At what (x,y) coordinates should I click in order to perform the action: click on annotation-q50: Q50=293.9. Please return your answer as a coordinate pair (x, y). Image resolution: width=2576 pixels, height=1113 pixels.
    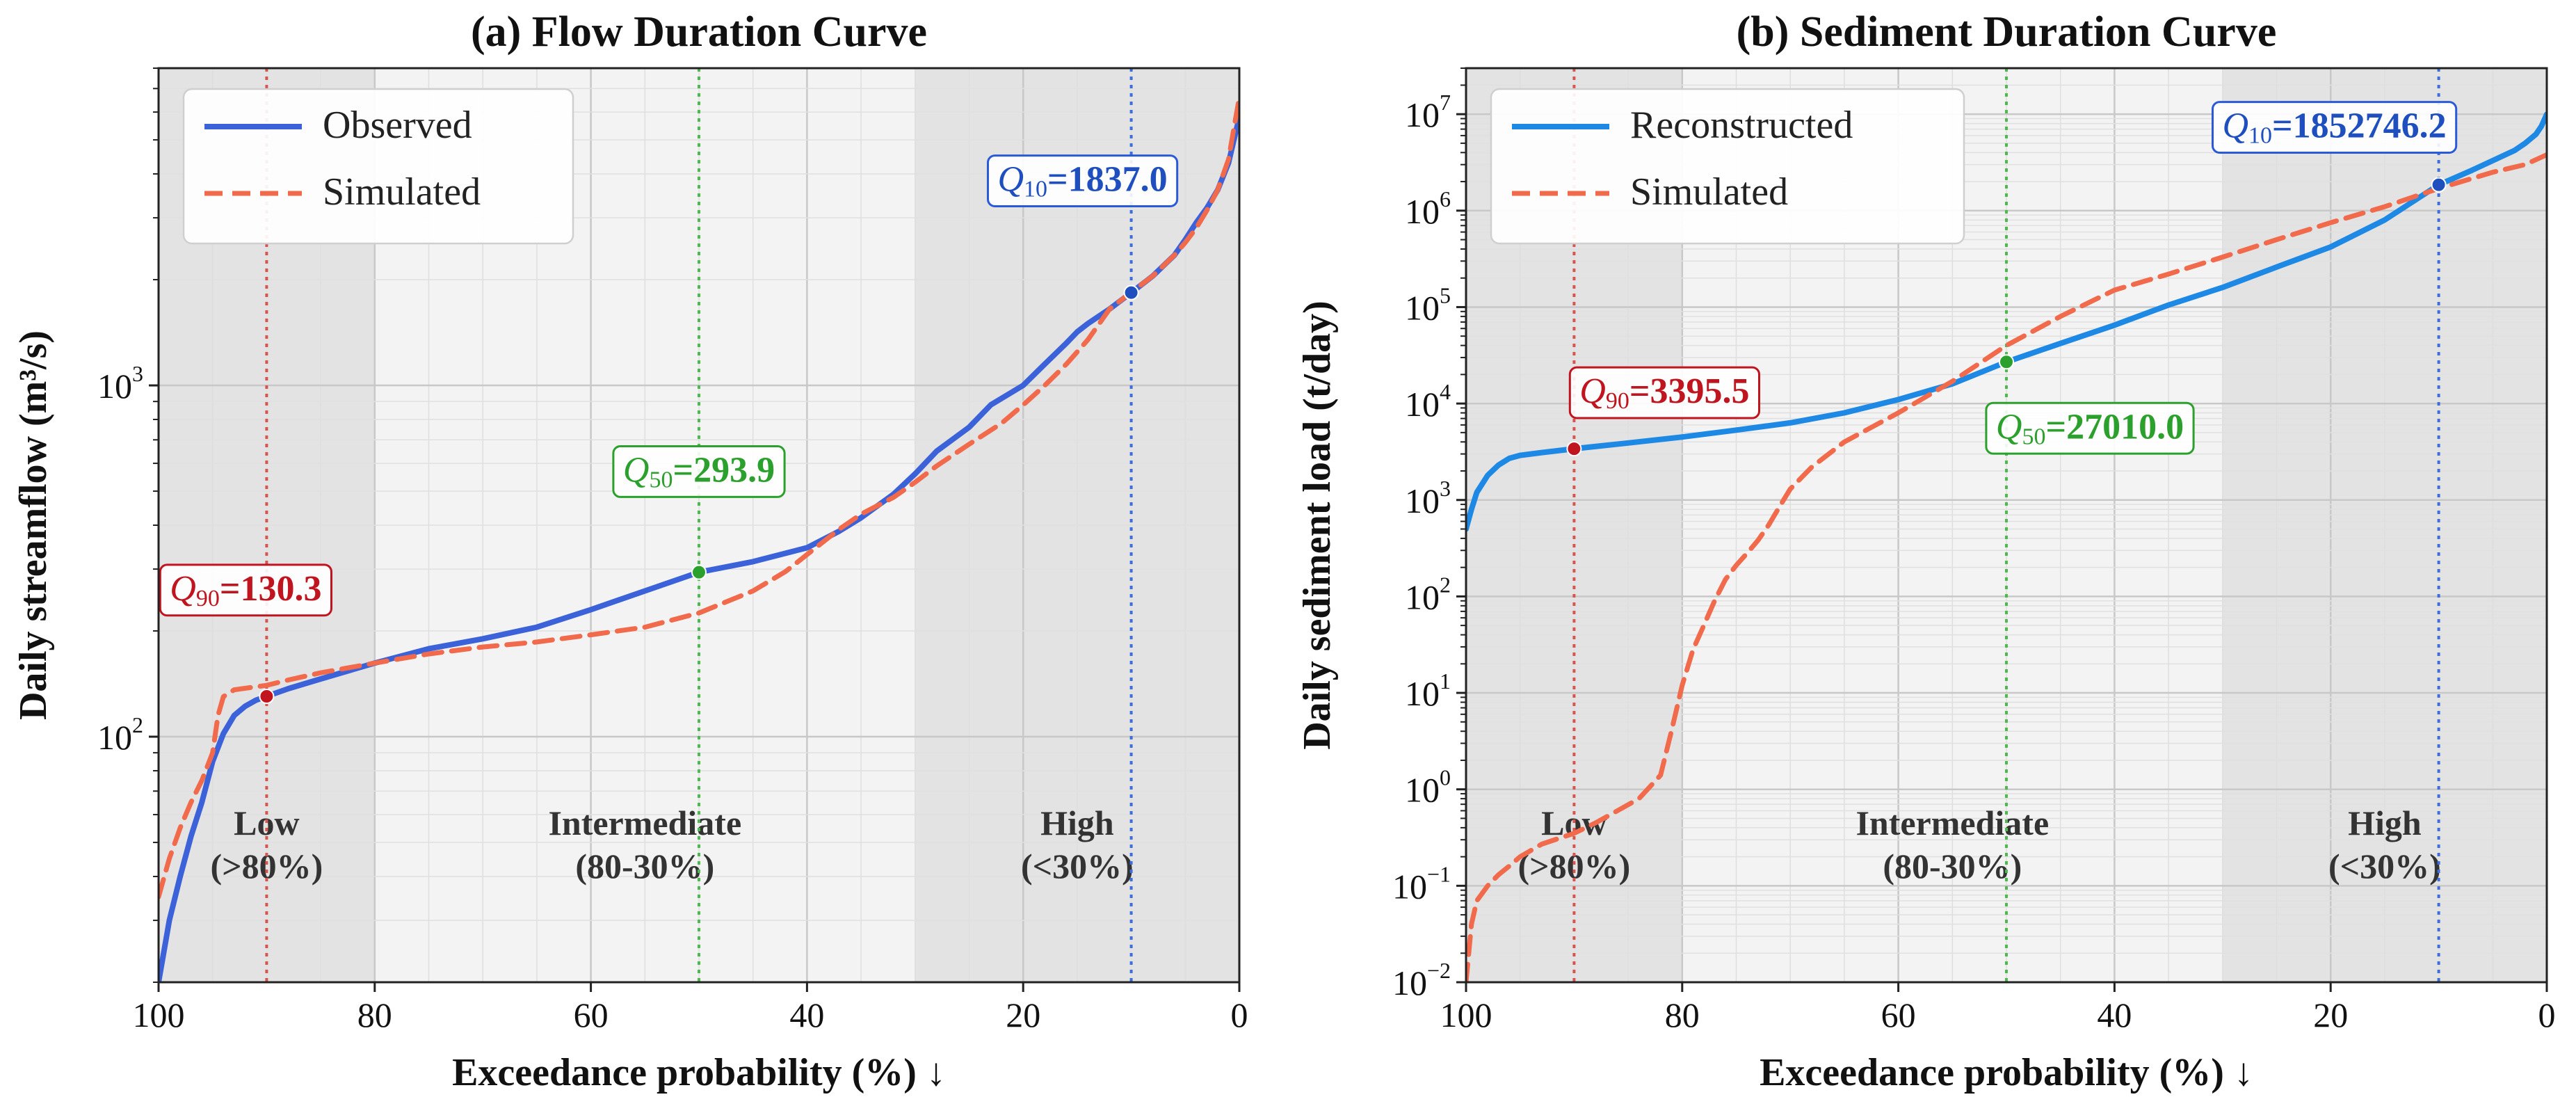
    Looking at the image, I should click on (699, 472).